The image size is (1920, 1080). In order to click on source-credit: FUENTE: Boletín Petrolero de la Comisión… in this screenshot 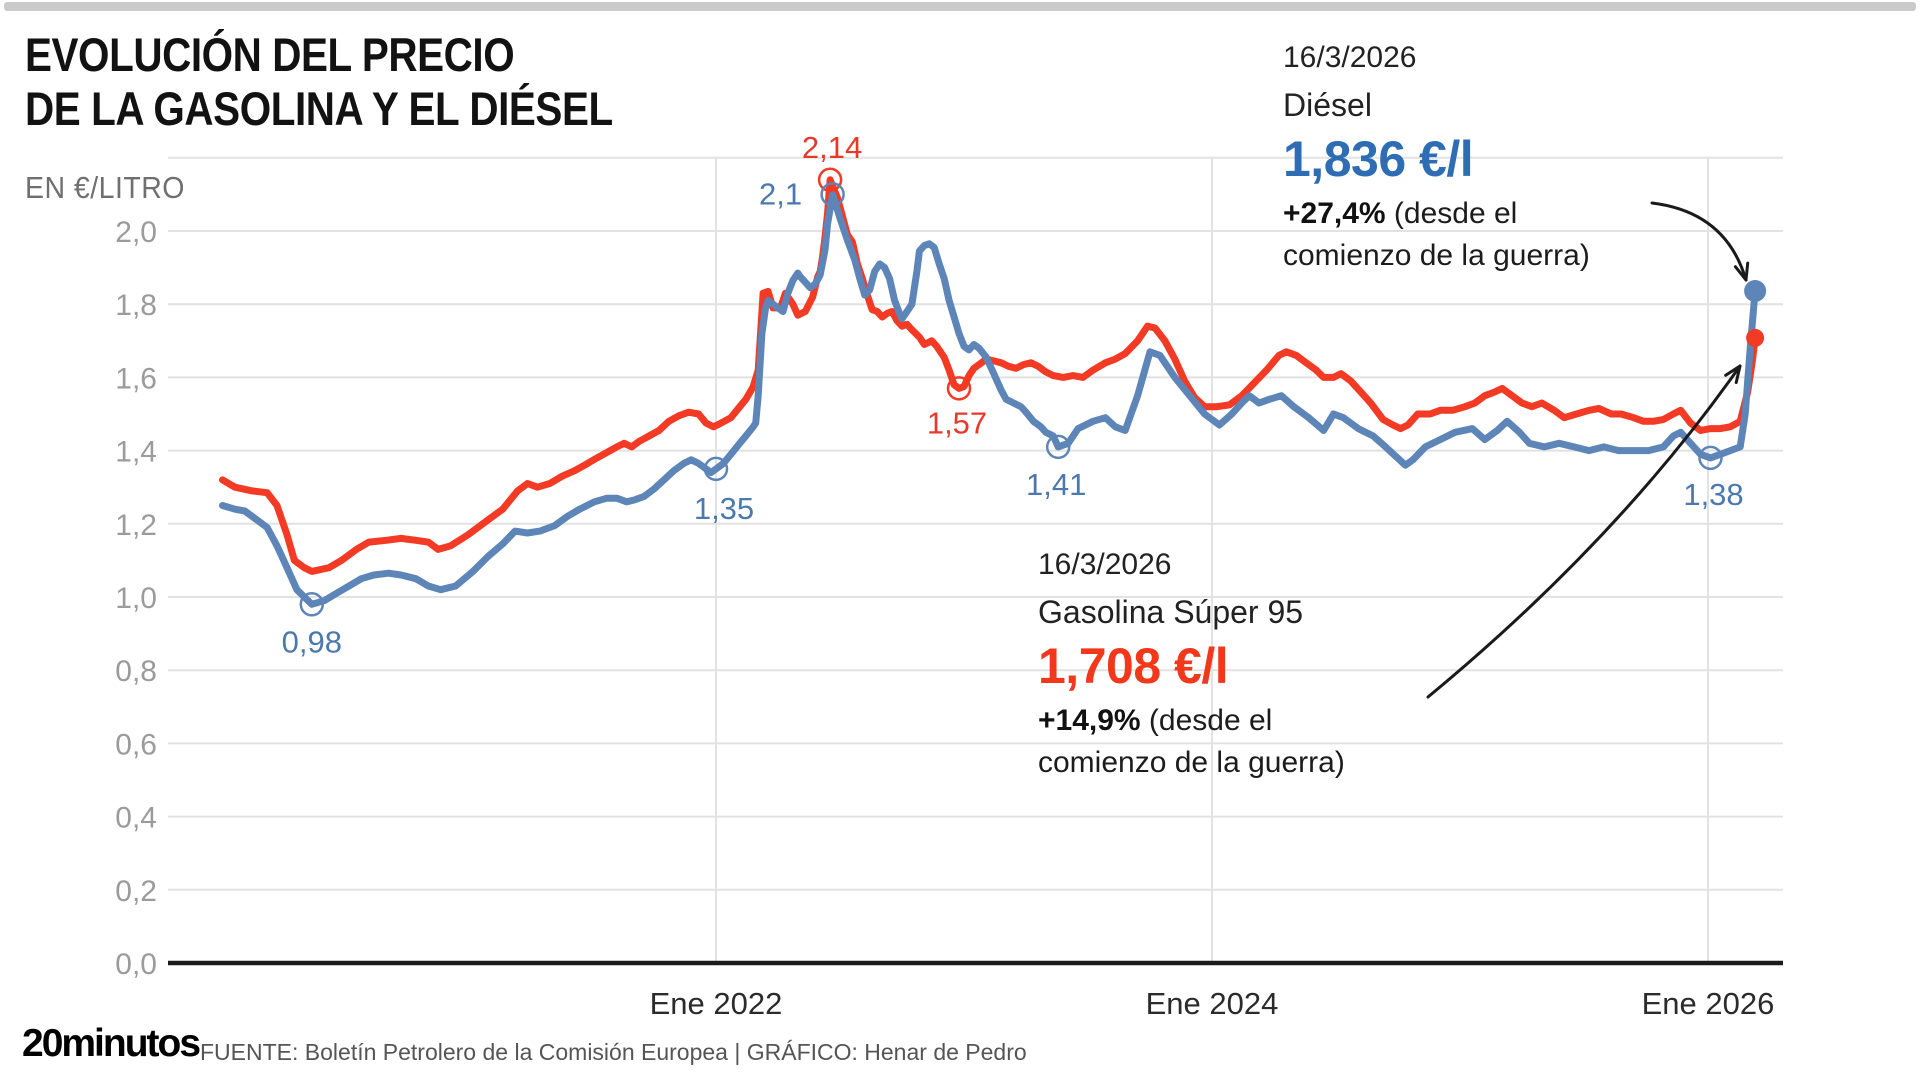, I will do `click(613, 1052)`.